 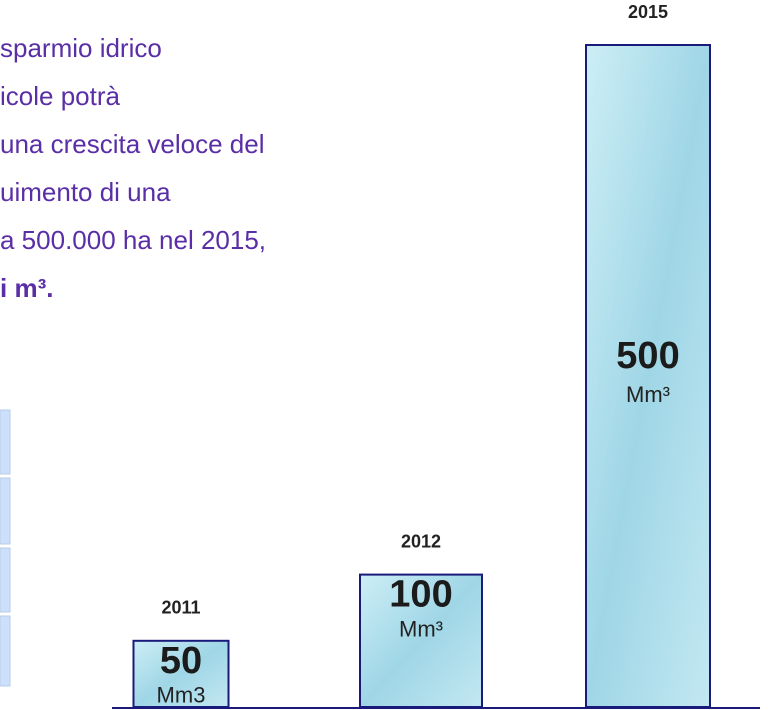 What do you see at coordinates (181, 661) in the screenshot?
I see `value-label: 50` at bounding box center [181, 661].